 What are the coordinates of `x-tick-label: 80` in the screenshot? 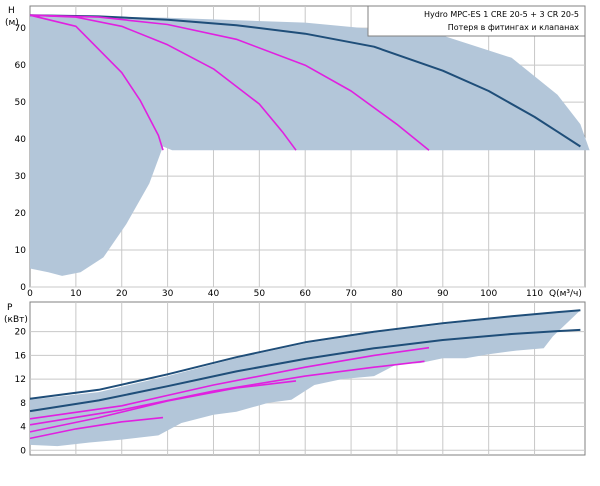 It's located at (397, 294).